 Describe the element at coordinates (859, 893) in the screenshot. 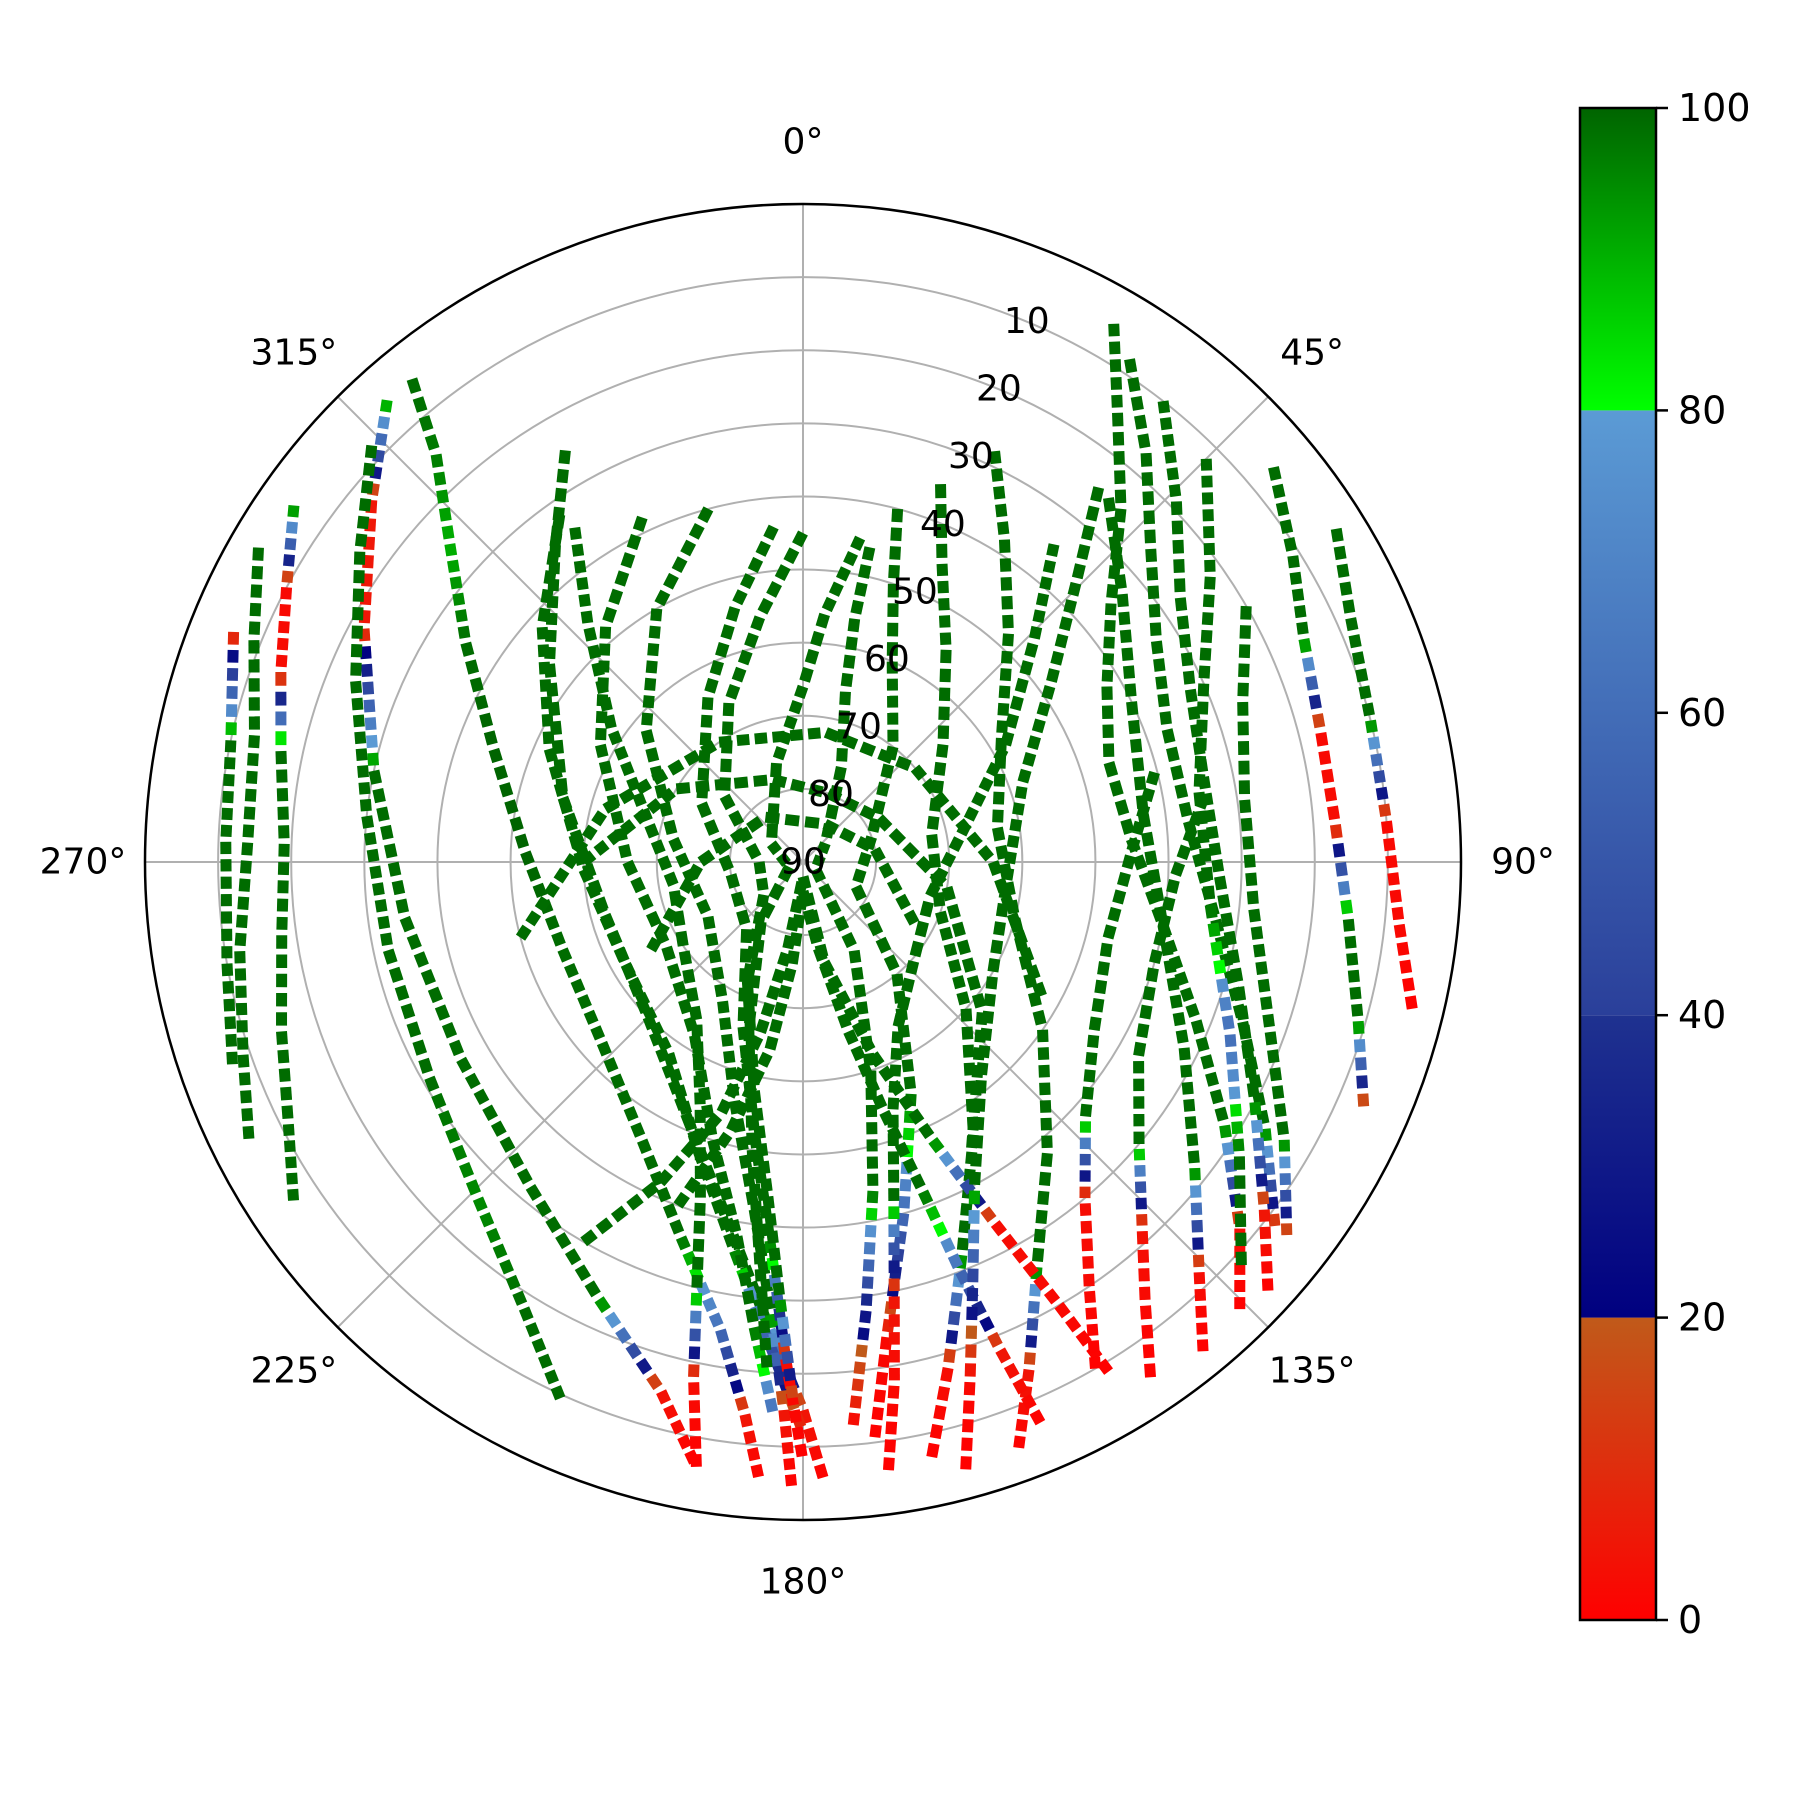

I see `track-20-segment` at that location.